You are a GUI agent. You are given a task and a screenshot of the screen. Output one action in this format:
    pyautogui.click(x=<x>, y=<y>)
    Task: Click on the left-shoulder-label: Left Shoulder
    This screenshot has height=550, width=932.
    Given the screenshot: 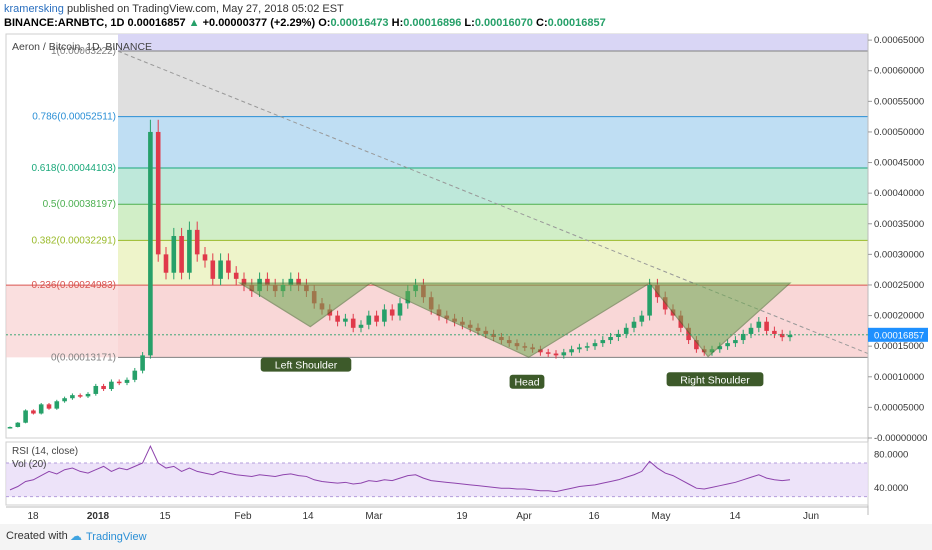 What is the action you would take?
    pyautogui.click(x=306, y=366)
    